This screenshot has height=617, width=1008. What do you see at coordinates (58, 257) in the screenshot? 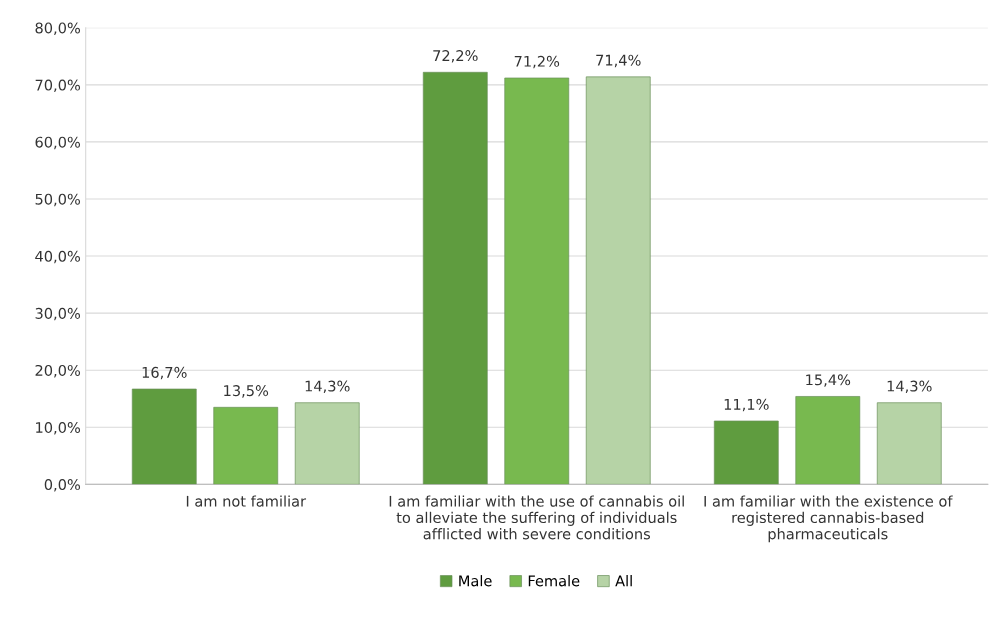
I see `y-tick-label: 40,0%` at bounding box center [58, 257].